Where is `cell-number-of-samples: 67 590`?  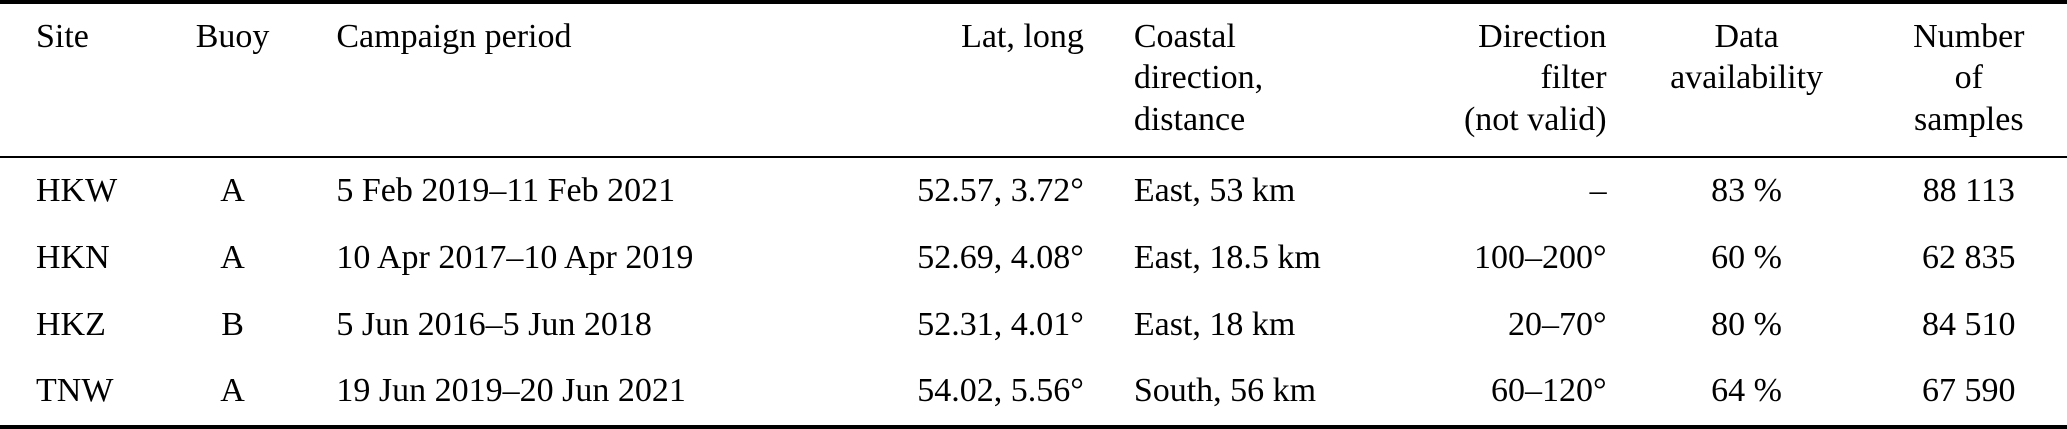
cell-number-of-samples: 67 590 is located at coordinates (1969, 391).